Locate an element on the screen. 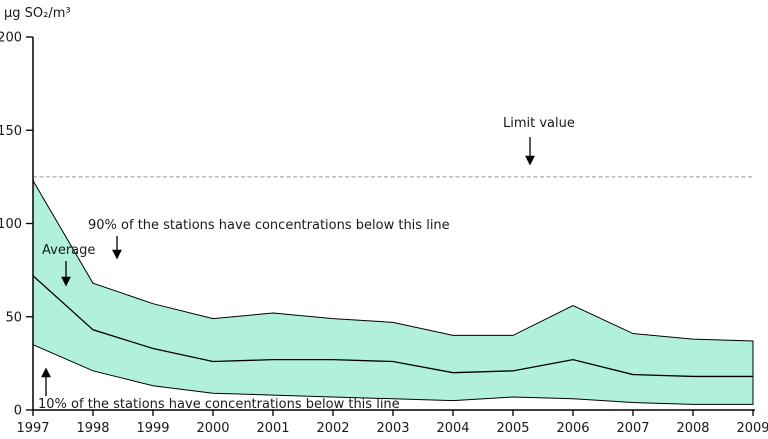  x-tick-label: 1998 is located at coordinates (92, 428).